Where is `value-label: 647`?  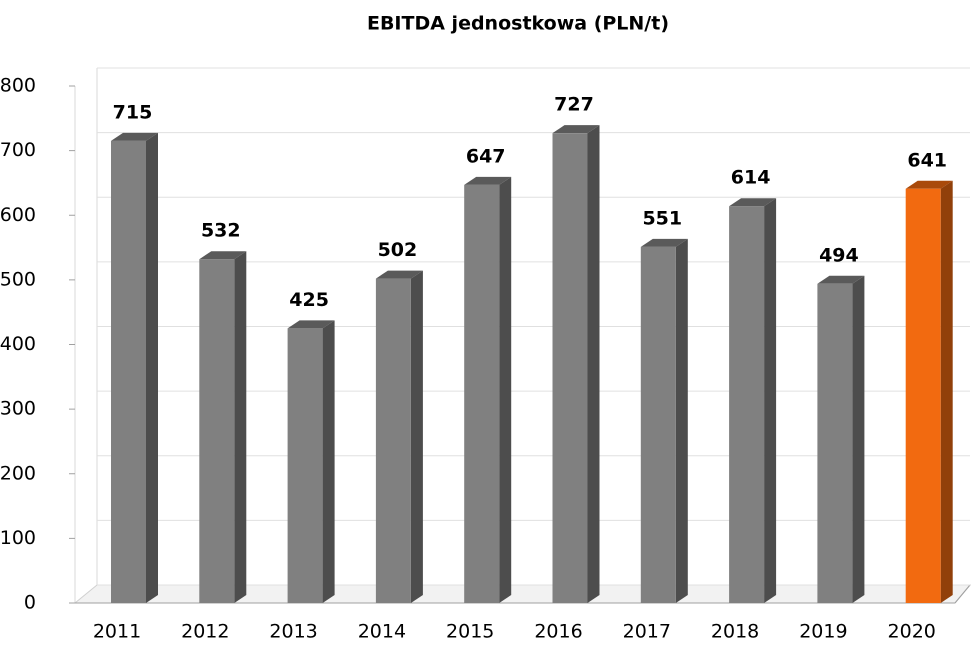 value-label: 647 is located at coordinates (486, 156).